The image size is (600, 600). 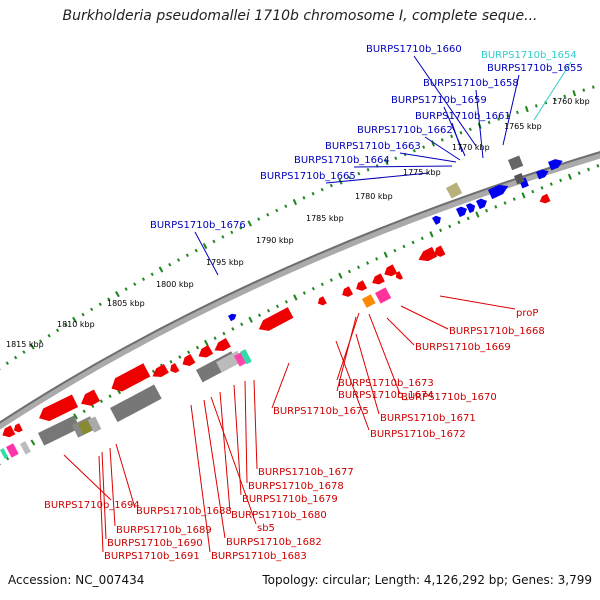 What do you see at coordinates (266, 528) in the screenshot?
I see `gene-label-minus: sb5` at bounding box center [266, 528].